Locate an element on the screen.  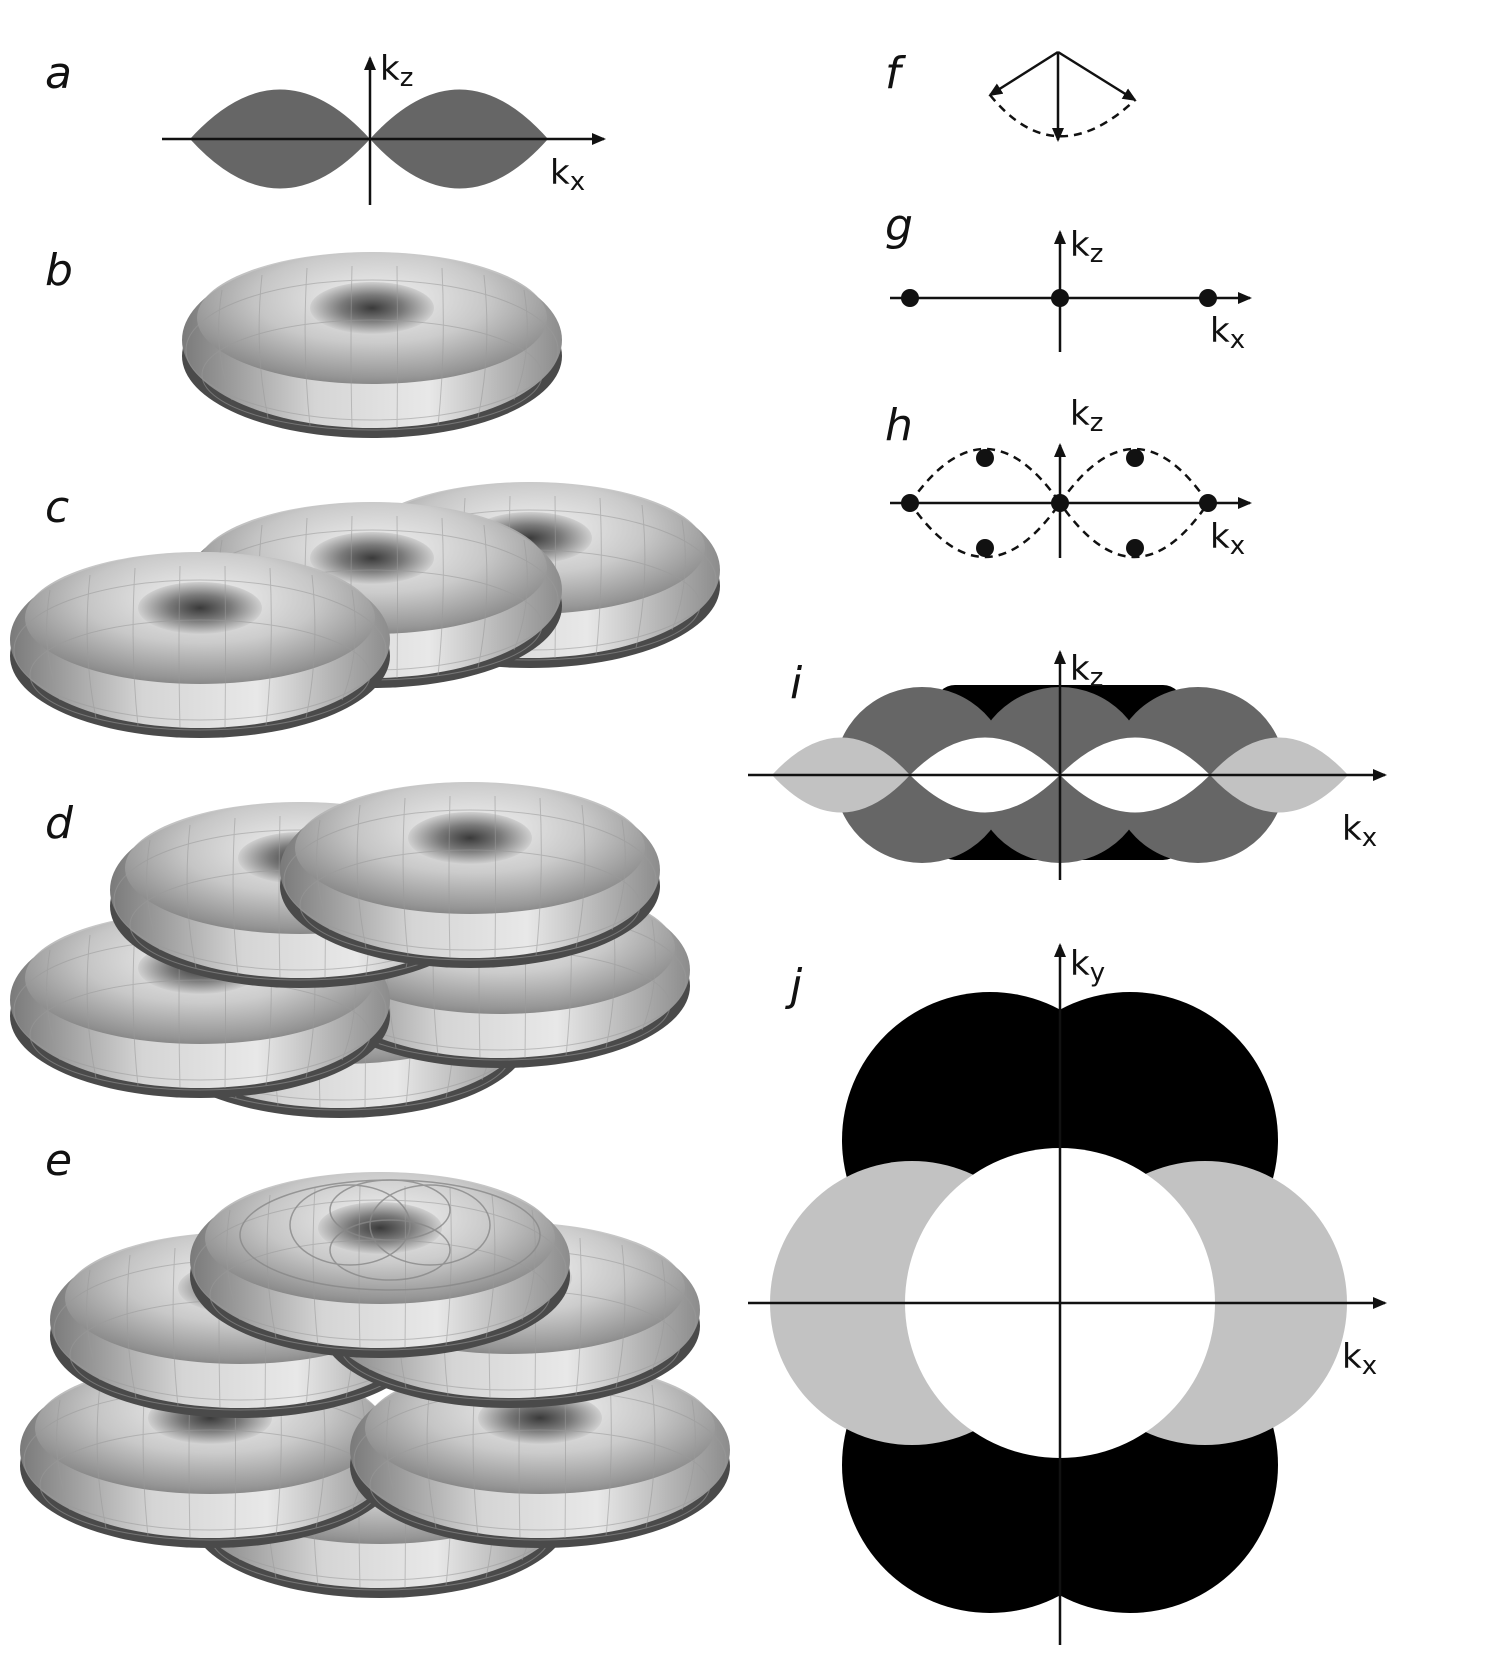
panel-d-torus-top-right is located at coordinates (470, 875).